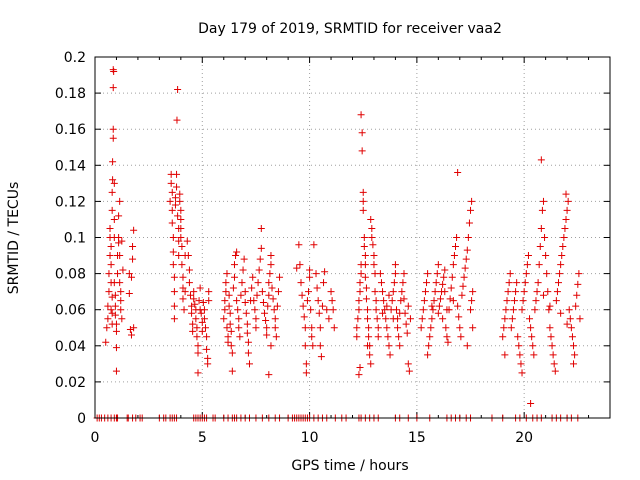  I want to click on y-tick-label: 0.04, so click(70, 347).